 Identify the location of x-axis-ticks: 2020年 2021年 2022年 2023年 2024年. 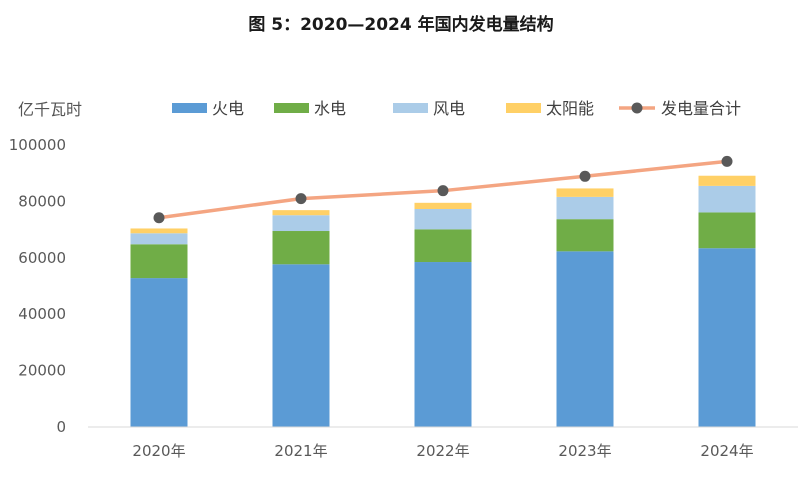
(442, 451).